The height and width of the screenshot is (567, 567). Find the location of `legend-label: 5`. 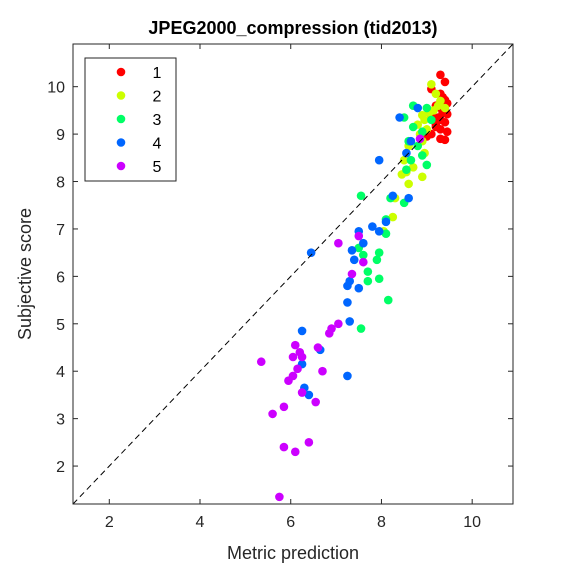

legend-label: 5 is located at coordinates (157, 167).